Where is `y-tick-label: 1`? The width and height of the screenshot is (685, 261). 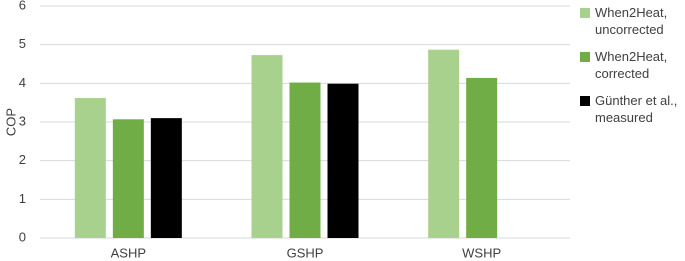 y-tick-label: 1 is located at coordinates (22, 198).